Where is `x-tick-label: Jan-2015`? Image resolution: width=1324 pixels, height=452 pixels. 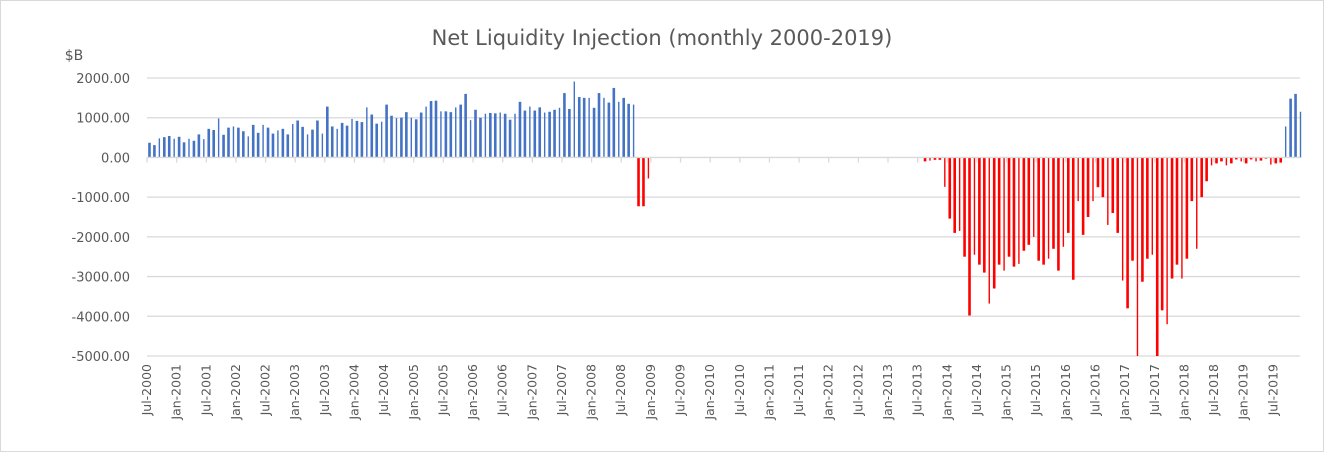 x-tick-label: Jan-2015 is located at coordinates (1006, 392).